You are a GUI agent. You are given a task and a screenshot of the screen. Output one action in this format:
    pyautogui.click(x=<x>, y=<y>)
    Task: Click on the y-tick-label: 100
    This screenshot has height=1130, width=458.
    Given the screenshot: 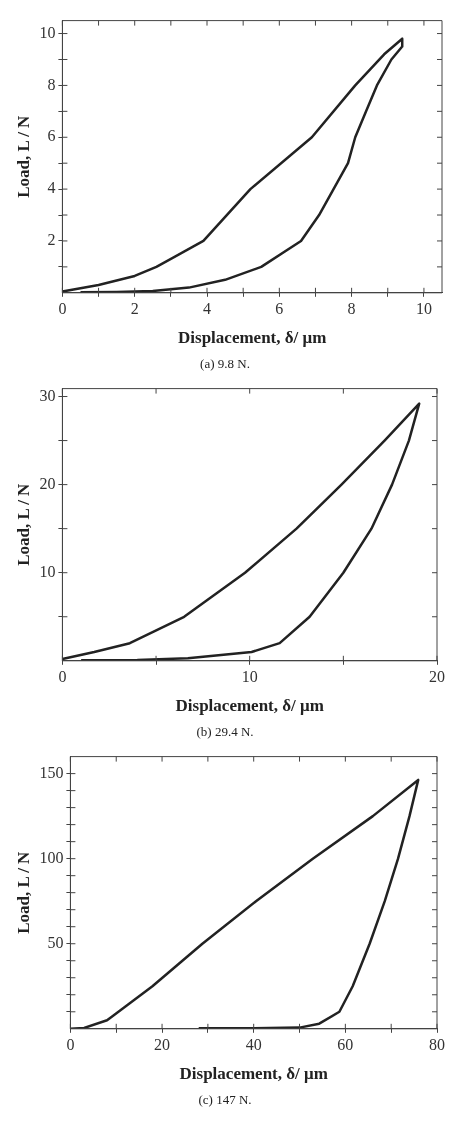 What is the action you would take?
    pyautogui.click(x=51, y=857)
    